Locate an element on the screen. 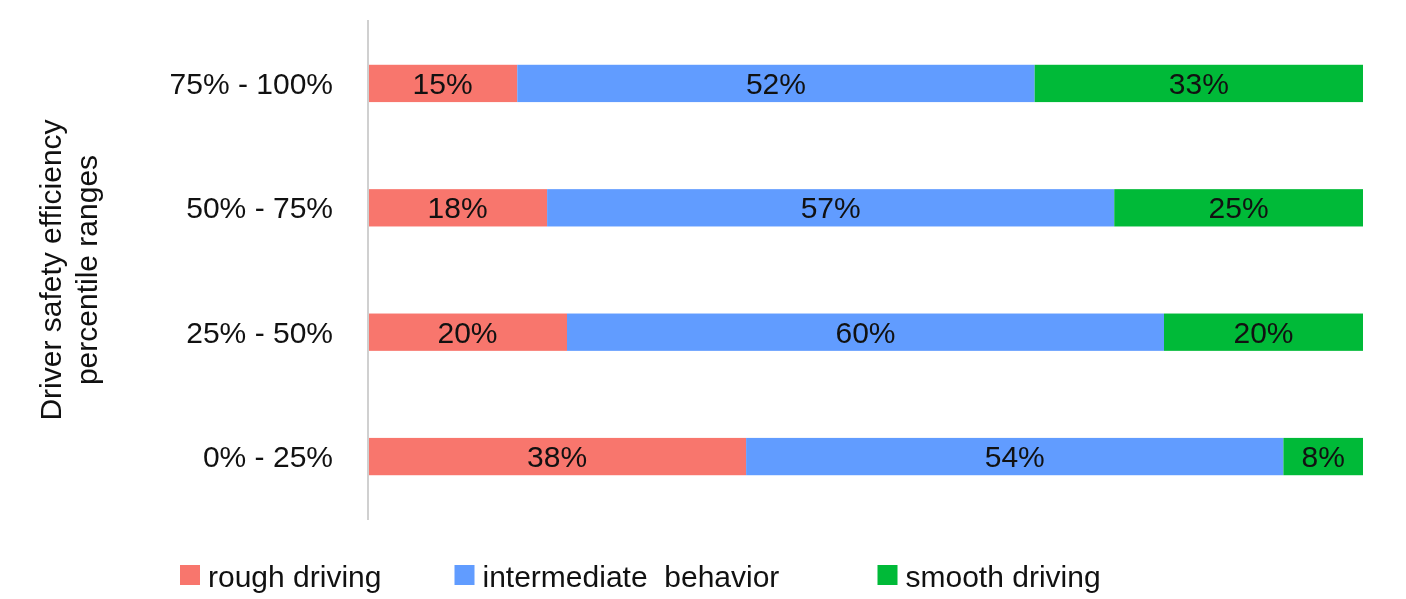  data-label: 57% is located at coordinates (830, 208).